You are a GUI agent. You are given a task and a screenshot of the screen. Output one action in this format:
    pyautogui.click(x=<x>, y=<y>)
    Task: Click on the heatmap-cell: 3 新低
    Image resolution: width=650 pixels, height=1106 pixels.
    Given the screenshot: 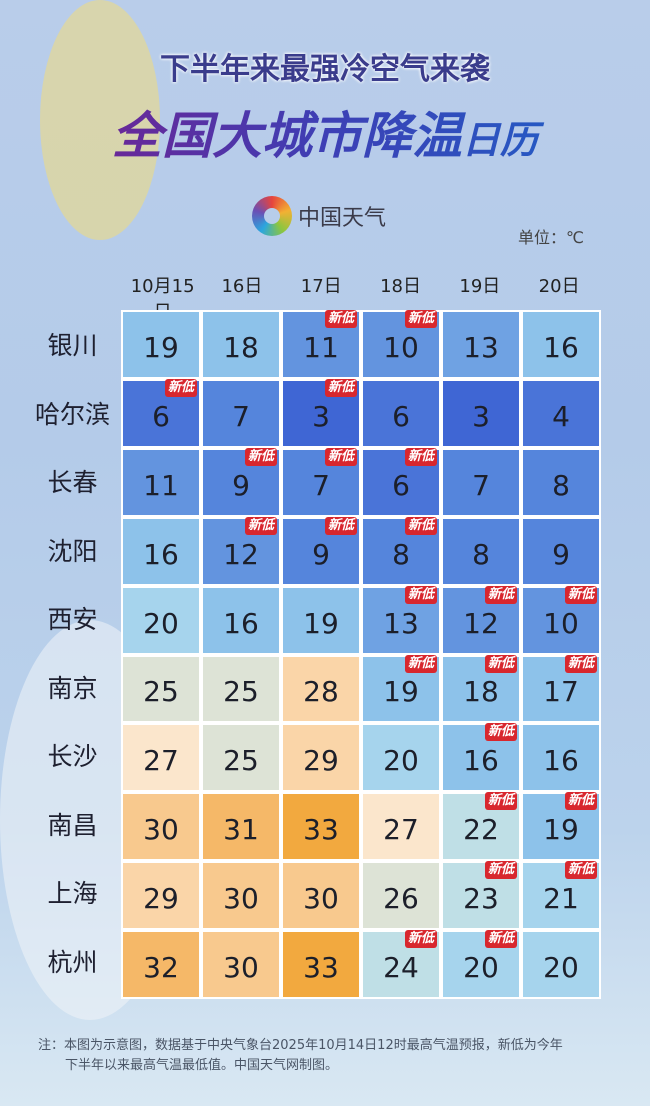 What is the action you would take?
    pyautogui.click(x=321, y=412)
    